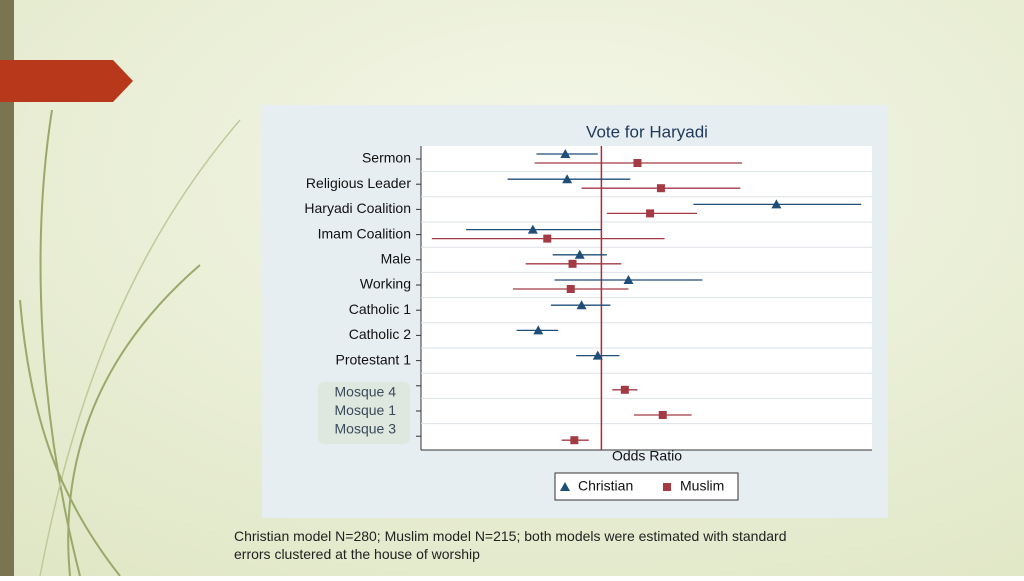  Describe the element at coordinates (357, 554) in the screenshot. I see `footnote-line: errors clustered at the house of worship` at that location.